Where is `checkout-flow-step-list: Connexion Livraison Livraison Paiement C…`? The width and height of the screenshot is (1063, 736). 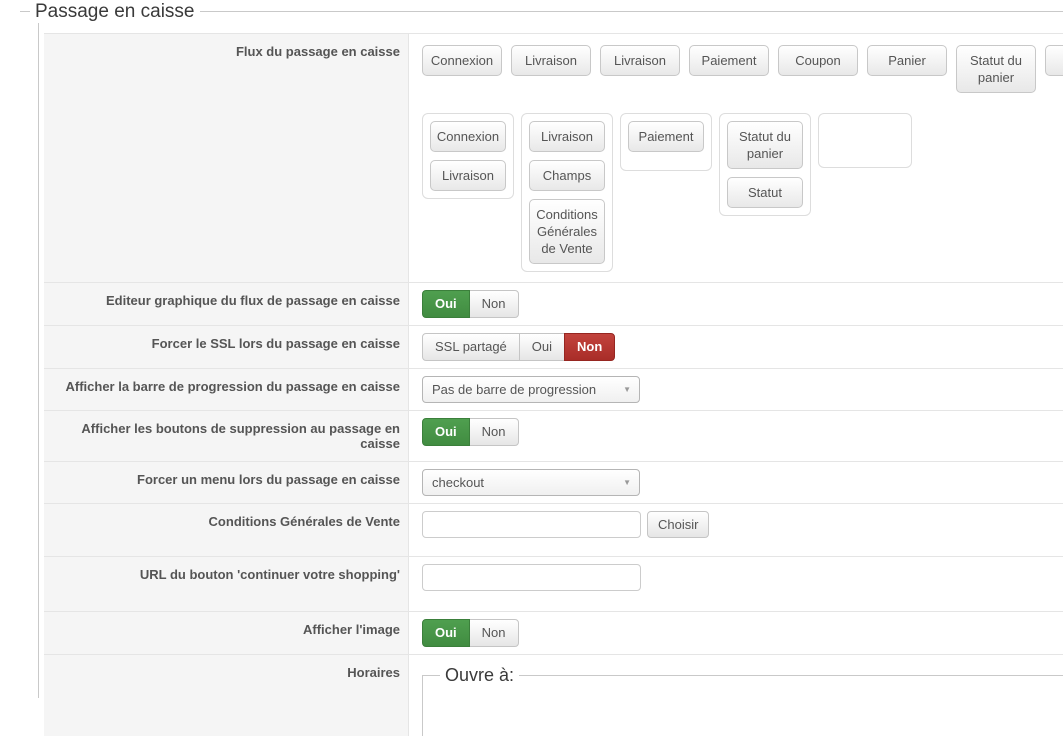 checkout-flow-step-list: Connexion Livraison Livraison Paiement C… is located at coordinates (742, 69).